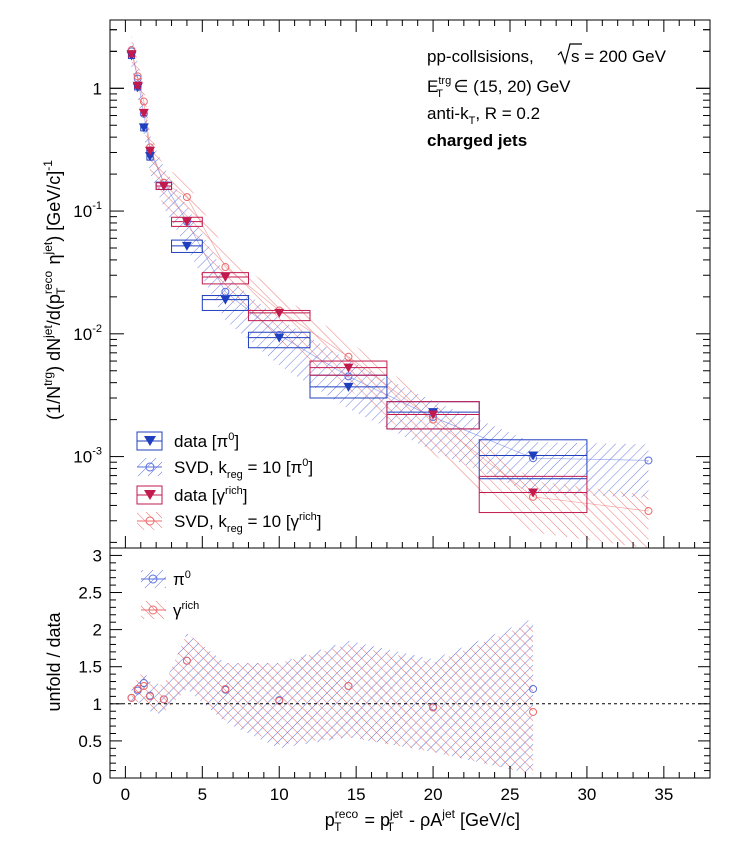 The image size is (748, 855). I want to click on annotation-algorithm: anti-kT, R = 0.2, so click(483, 115).